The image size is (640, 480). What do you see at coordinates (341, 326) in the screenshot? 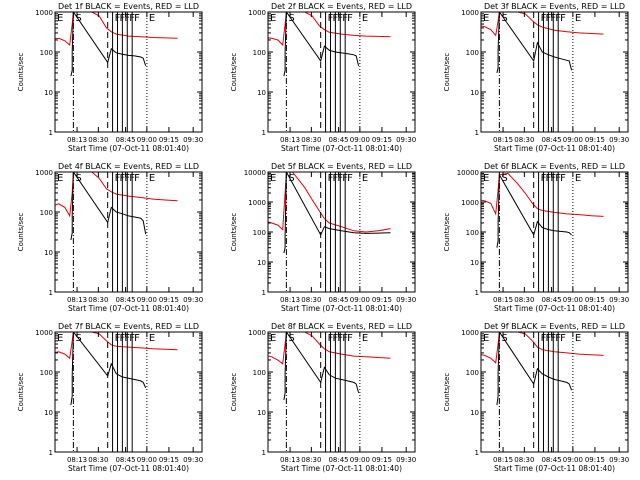
I see `chart-title: Det 8f BLACK = Events, RED = LLD` at bounding box center [341, 326].